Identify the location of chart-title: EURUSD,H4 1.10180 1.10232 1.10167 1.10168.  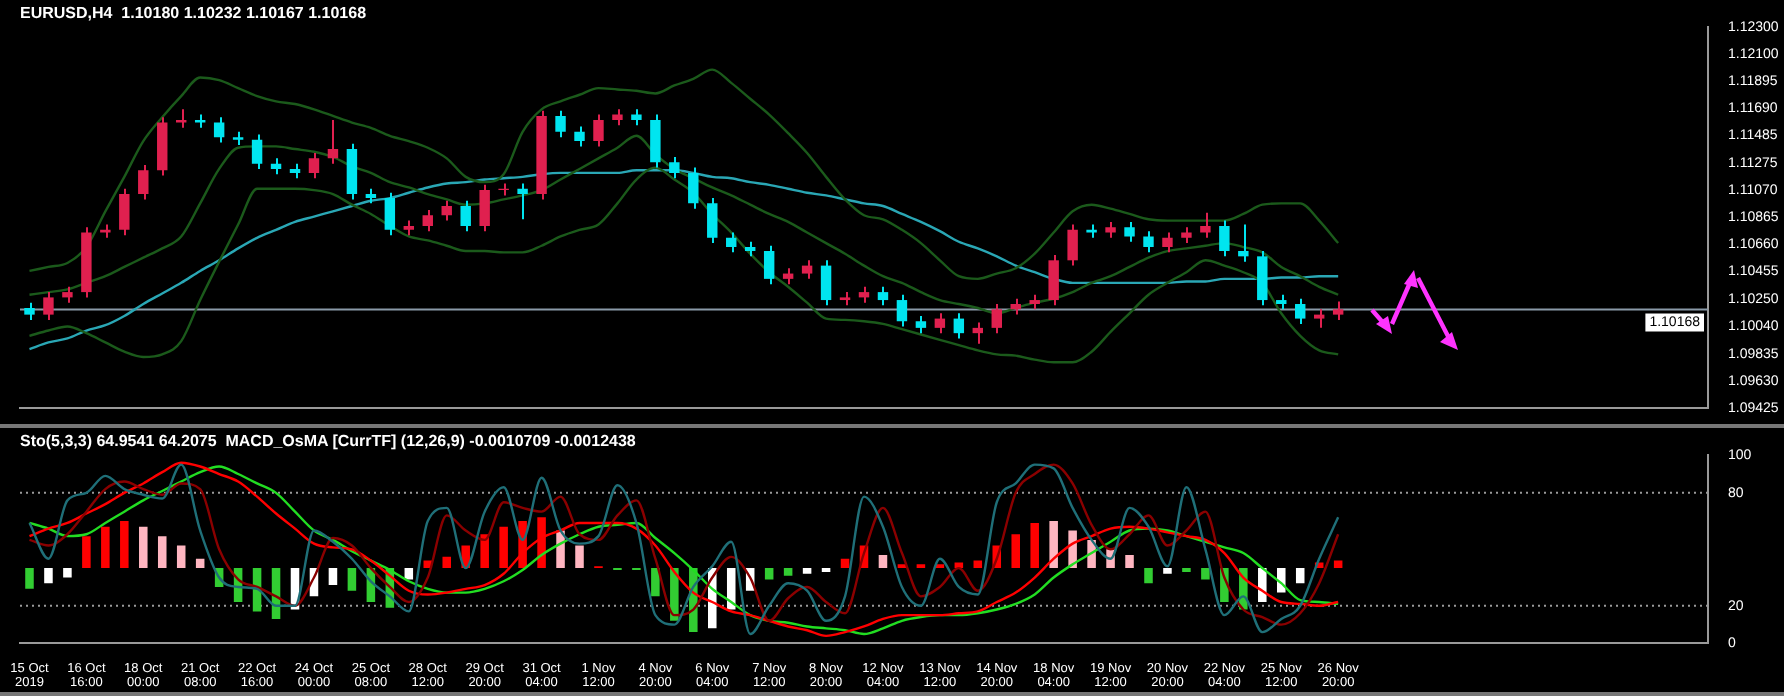
(194, 13).